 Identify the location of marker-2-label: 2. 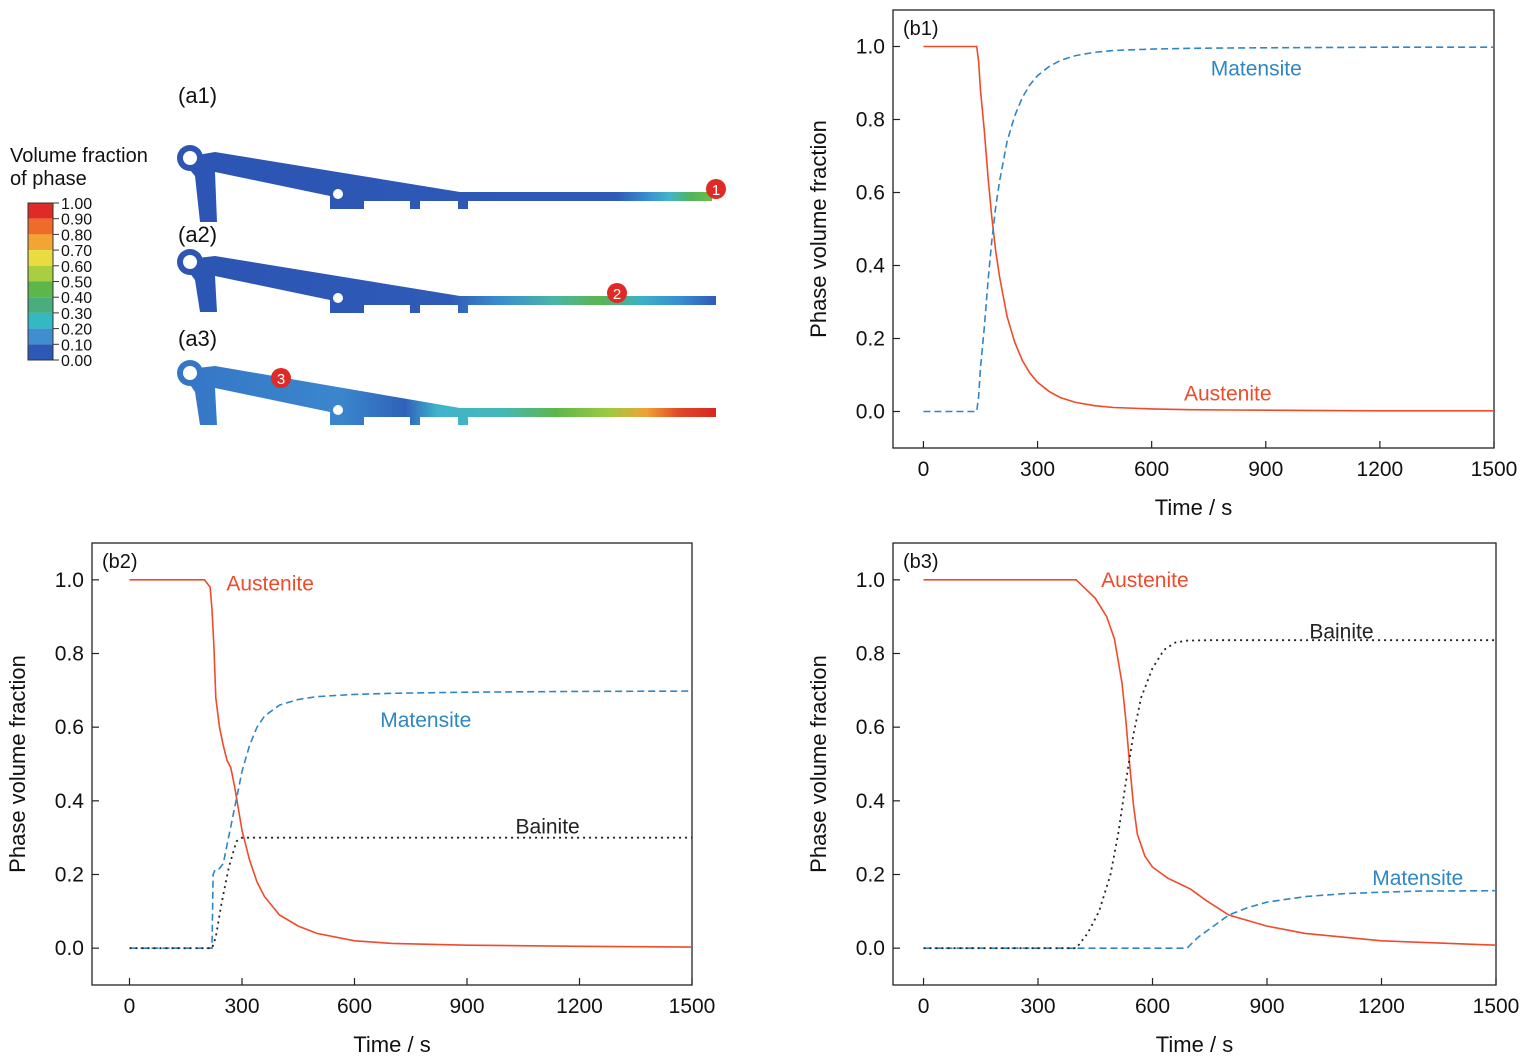
(617, 294).